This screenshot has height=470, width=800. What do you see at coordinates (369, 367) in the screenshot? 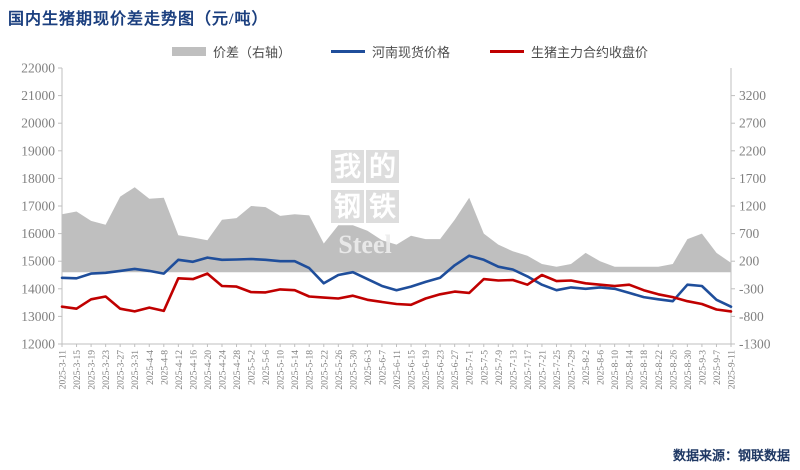
I see `date-tick-label: 2025-6-3` at bounding box center [369, 367].